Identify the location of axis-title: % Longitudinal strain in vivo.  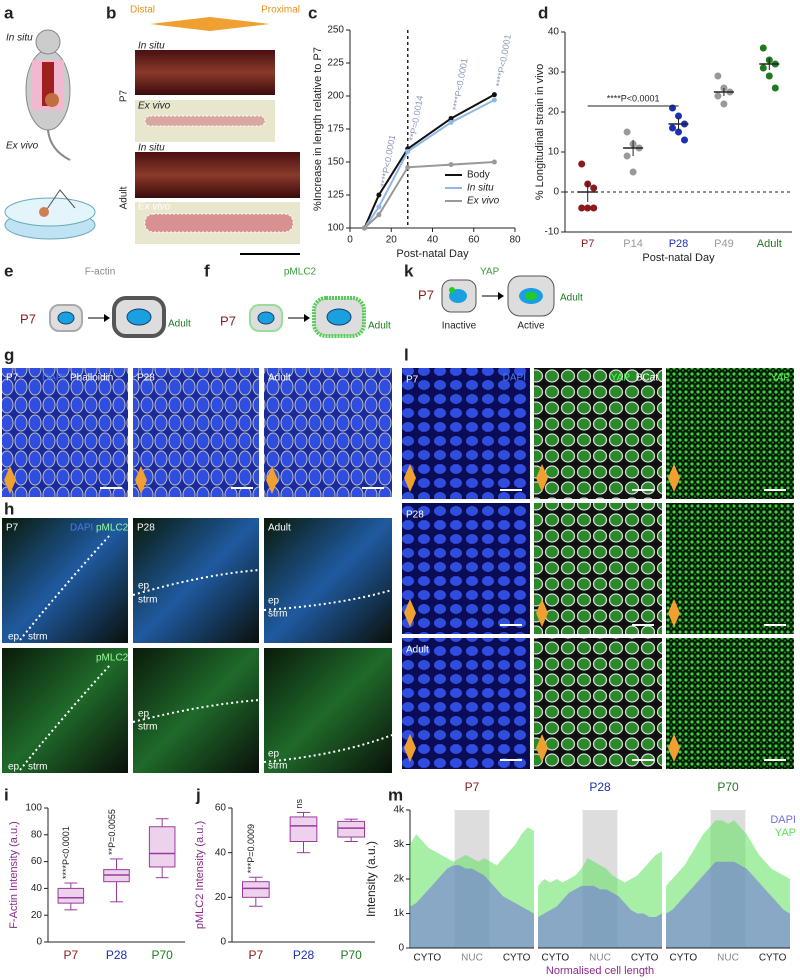
(540, 132).